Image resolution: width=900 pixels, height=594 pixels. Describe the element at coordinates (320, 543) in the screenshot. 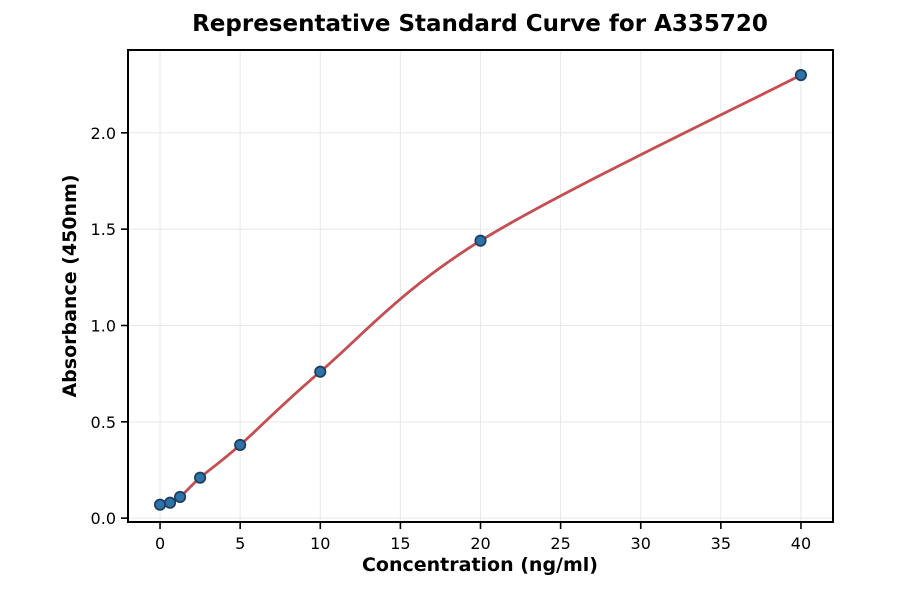

I see `x-tick-label: 10` at that location.